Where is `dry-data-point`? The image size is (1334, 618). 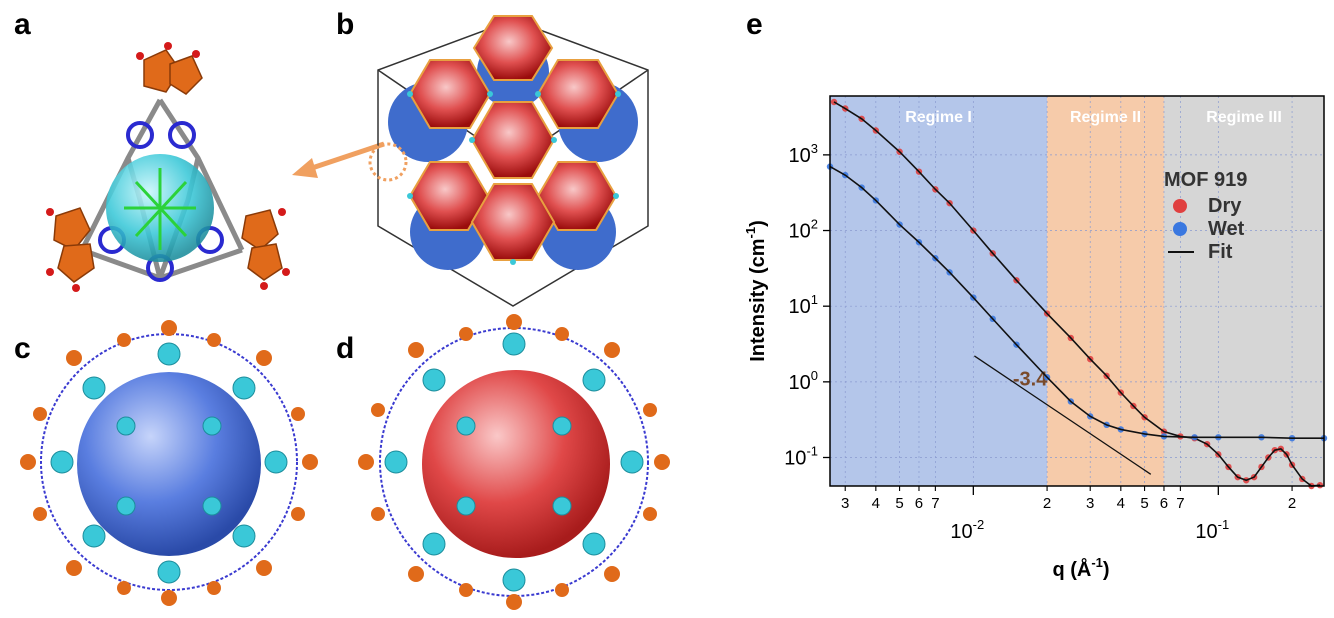
dry-data-point is located at coordinates (834, 102).